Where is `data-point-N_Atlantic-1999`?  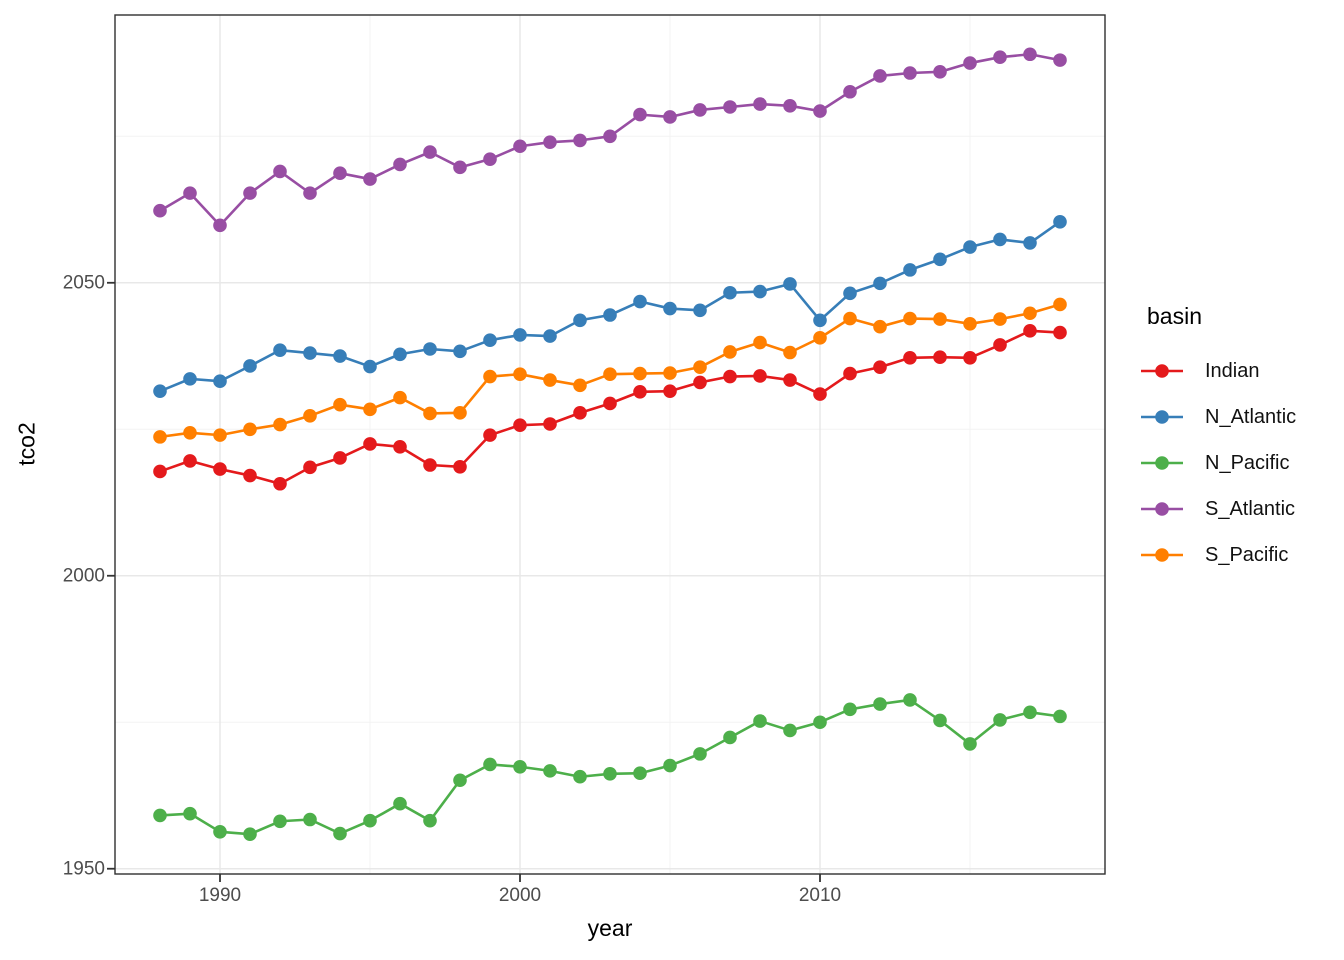 data-point-N_Atlantic-1999 is located at coordinates (490, 340).